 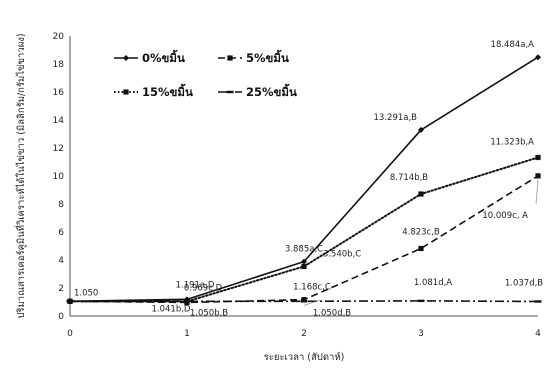 What do you see at coordinates (61, 261) in the screenshot?
I see `y-tick-label: 4` at bounding box center [61, 261].